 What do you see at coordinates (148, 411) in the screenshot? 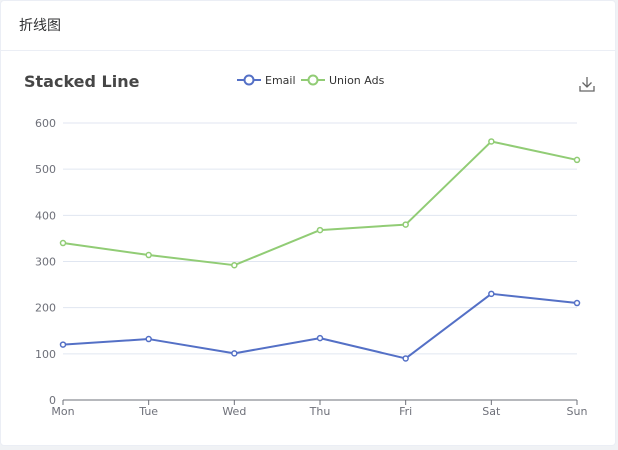
I see `x-tick-label: Tue` at bounding box center [148, 411].